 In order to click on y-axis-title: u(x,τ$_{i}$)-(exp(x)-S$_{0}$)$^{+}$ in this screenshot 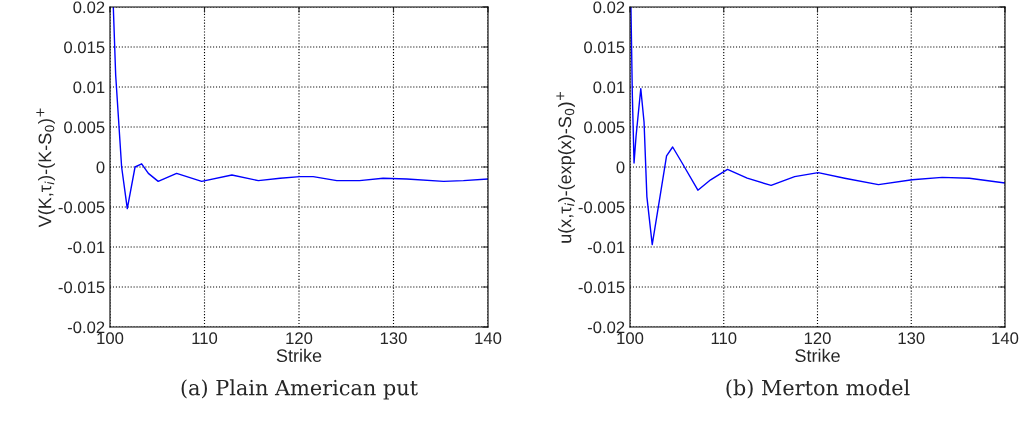, I will do `click(565, 167)`.